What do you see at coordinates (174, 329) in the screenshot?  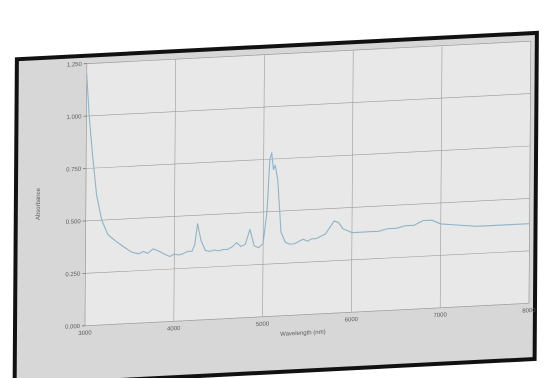 I see `x-tick-label: 4000` at bounding box center [174, 329].